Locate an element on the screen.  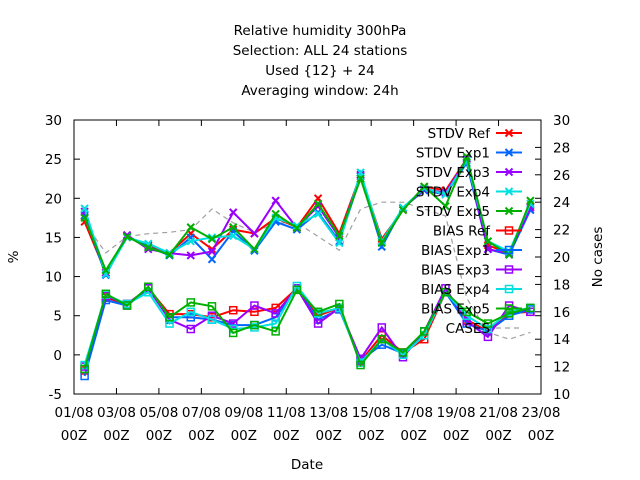
legend-label: BIAS Exp1 is located at coordinates (455, 251).